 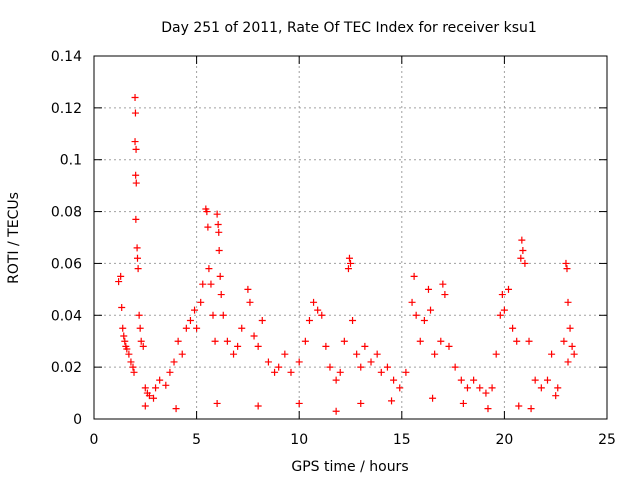 I want to click on y-tick-label: 0.12, so click(x=66, y=109).